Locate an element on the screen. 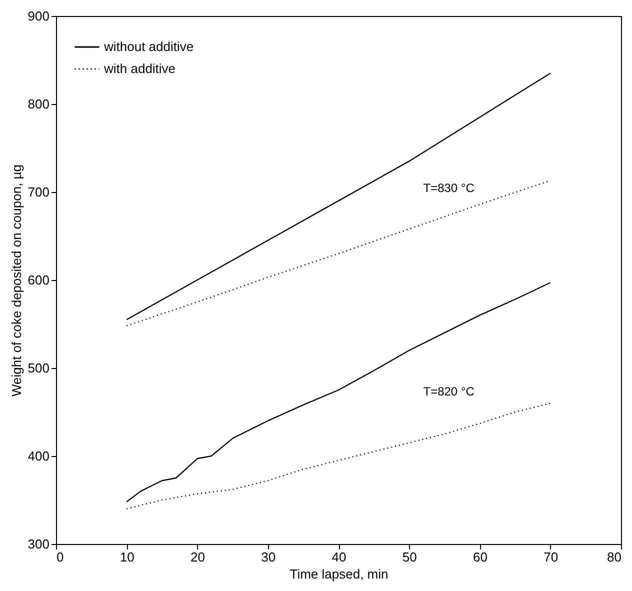  y-tick-label: 600 is located at coordinates (39, 280).